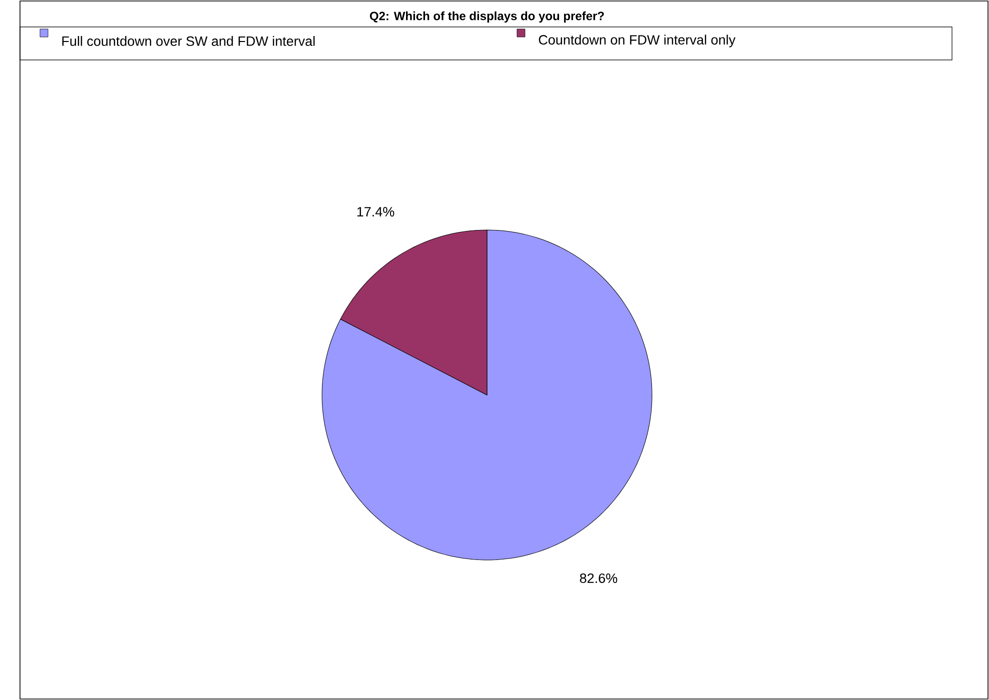 Image resolution: width=989 pixels, height=700 pixels. I want to click on chart-title: Q2: Which of the displays do you prefer?, so click(487, 17).